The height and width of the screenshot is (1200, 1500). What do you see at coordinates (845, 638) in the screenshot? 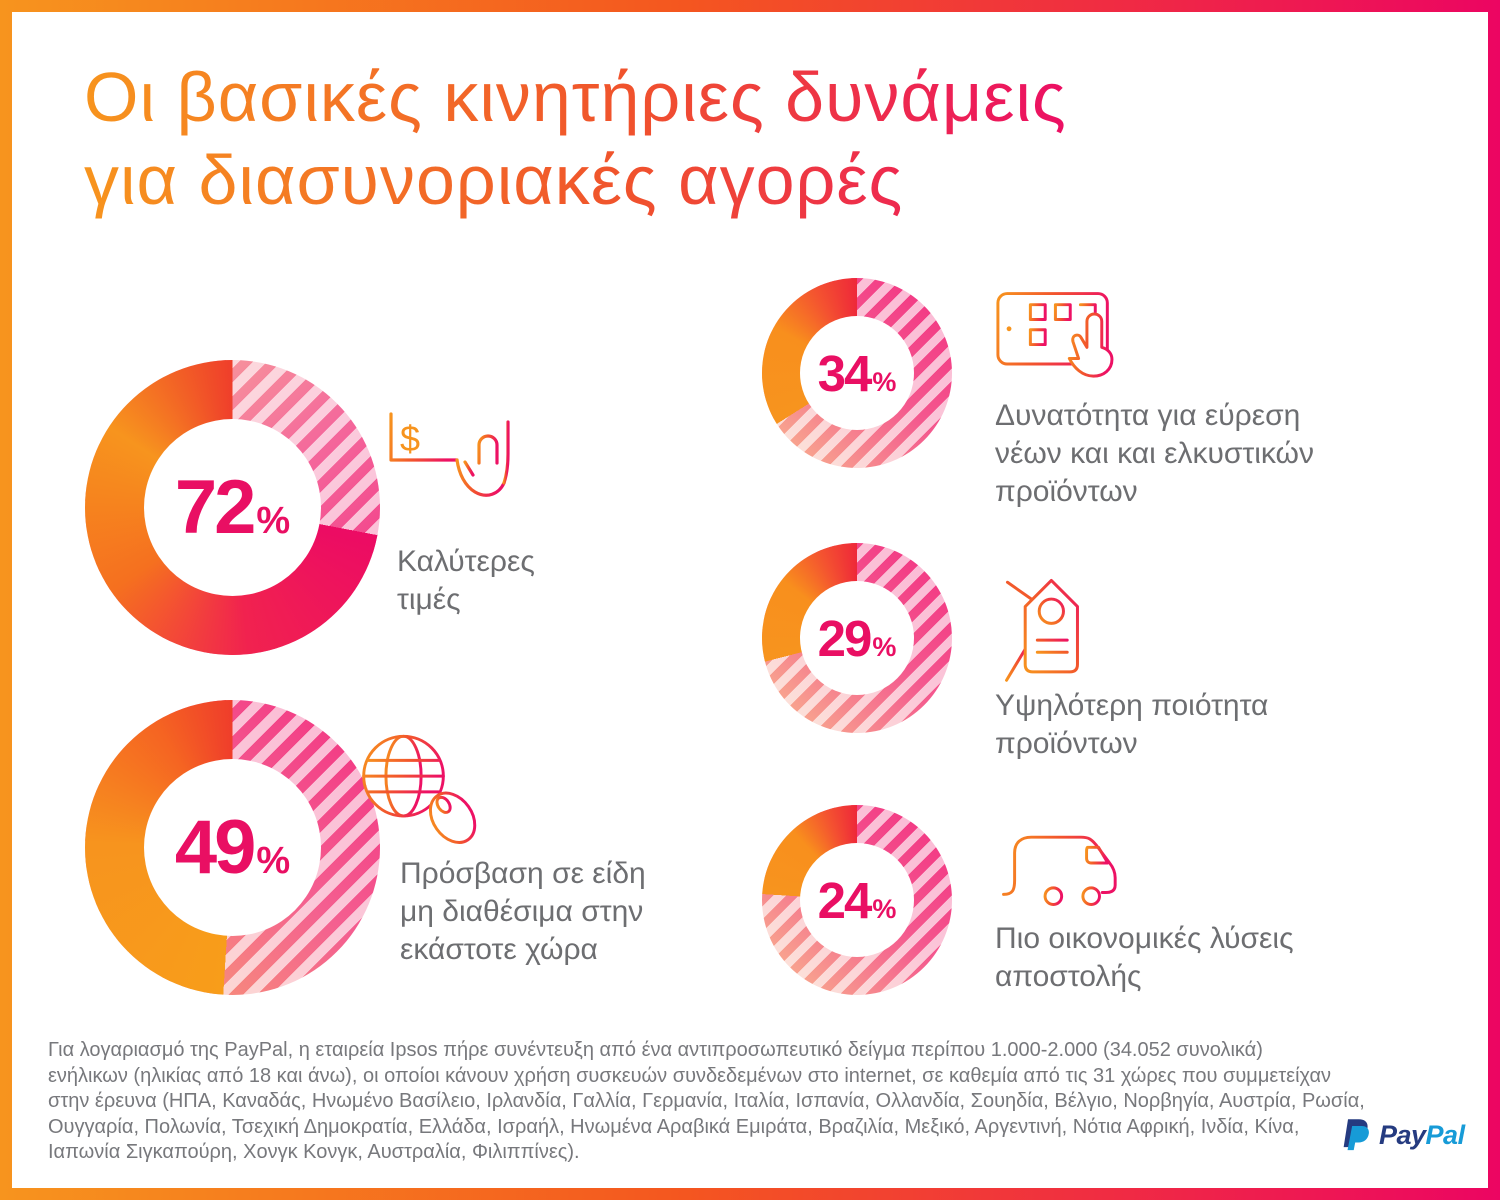
I see `donut-value: 29` at bounding box center [845, 638].